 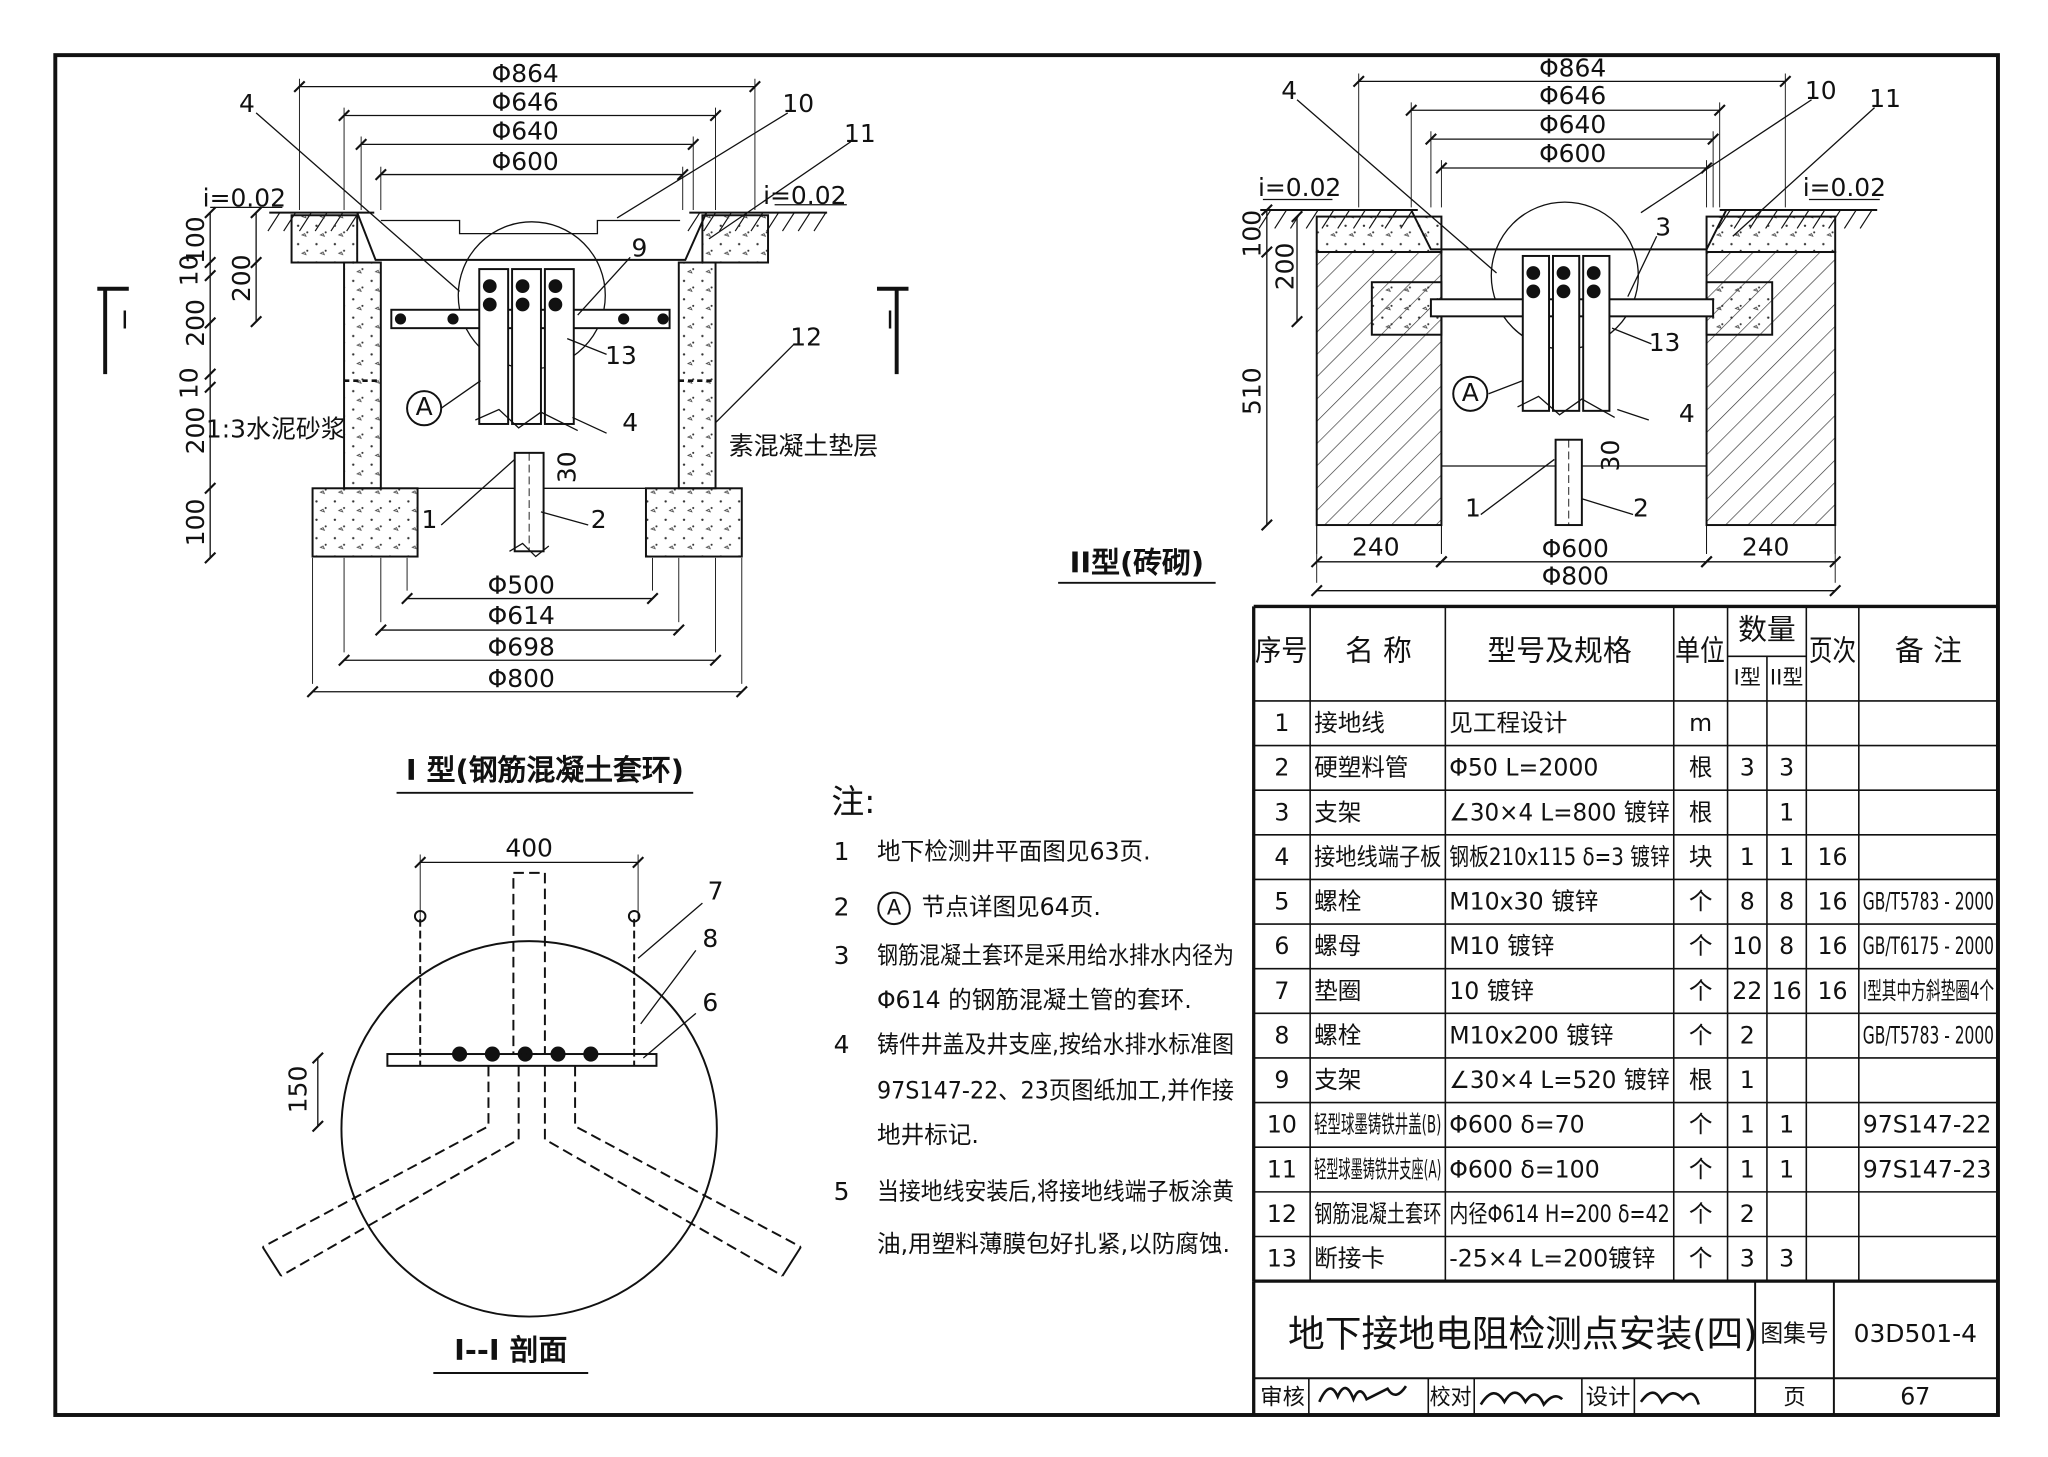 What do you see at coordinates (1832, 650) in the screenshot?
I see `table-header: 页次` at bounding box center [1832, 650].